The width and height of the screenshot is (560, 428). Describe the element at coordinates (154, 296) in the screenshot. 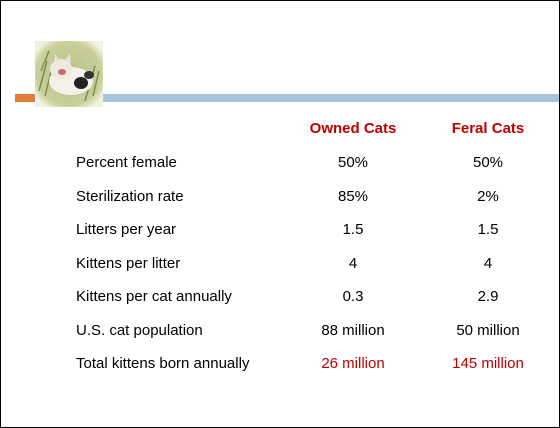

I see `row-label: Kittens per cat annually` at that location.